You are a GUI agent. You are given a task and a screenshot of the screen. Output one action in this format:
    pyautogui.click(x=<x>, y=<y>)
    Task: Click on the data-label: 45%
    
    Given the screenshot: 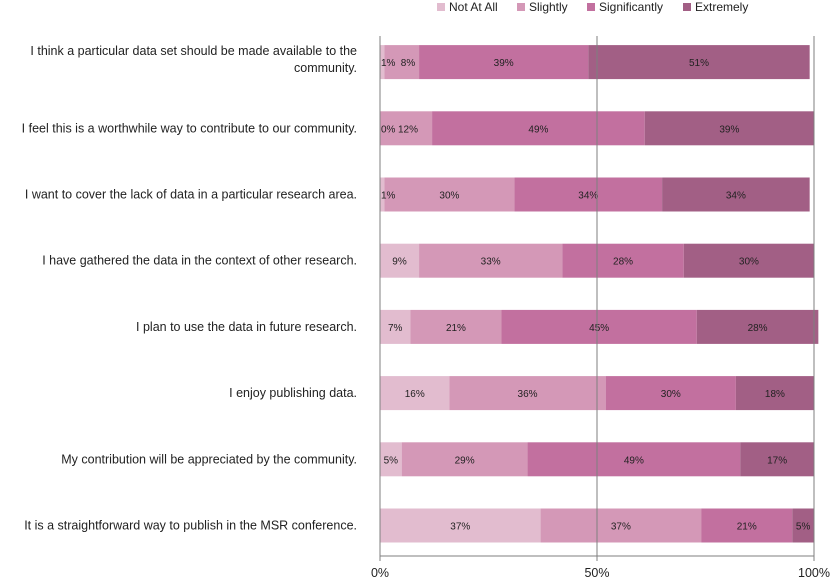 What is the action you would take?
    pyautogui.click(x=599, y=328)
    